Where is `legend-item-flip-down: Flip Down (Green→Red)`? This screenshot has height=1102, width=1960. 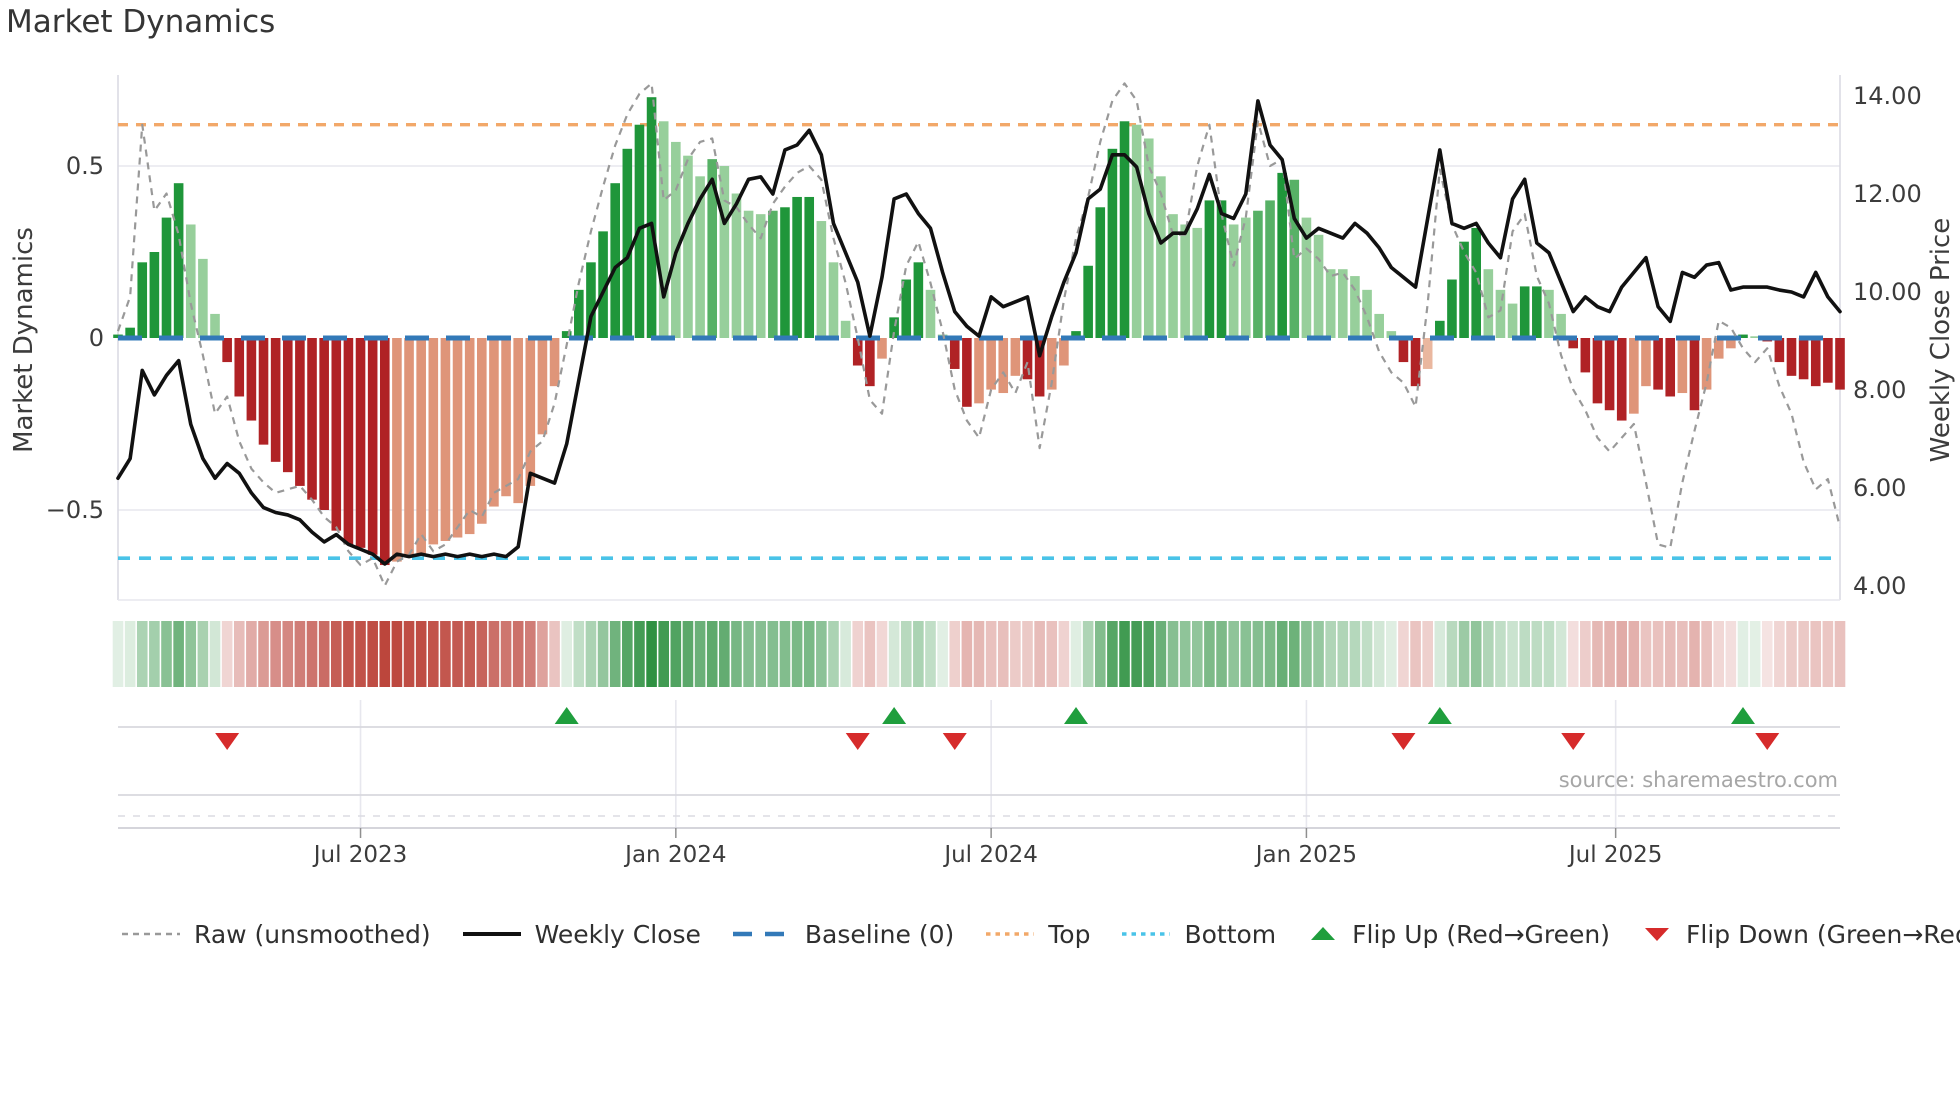 legend-item-flip-down: Flip Down (Green→Red) is located at coordinates (1800, 934).